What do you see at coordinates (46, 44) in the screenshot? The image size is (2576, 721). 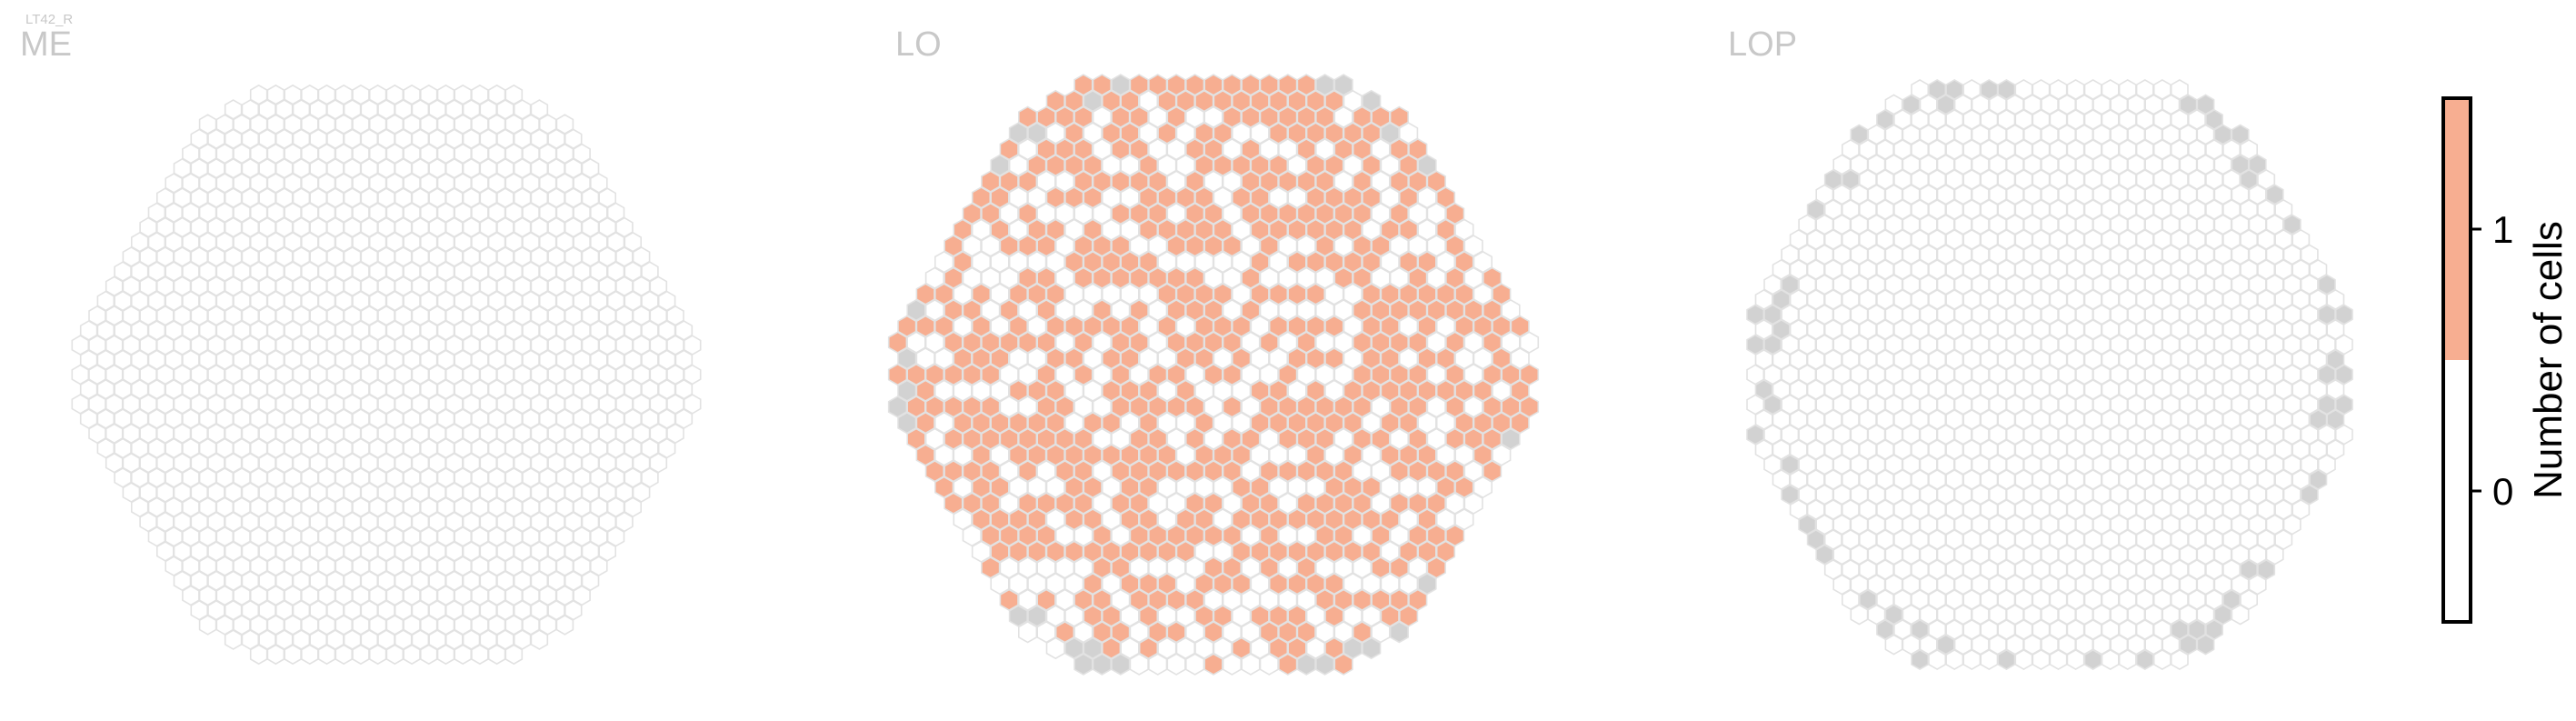 I see `panel-title-me: ME` at bounding box center [46, 44].